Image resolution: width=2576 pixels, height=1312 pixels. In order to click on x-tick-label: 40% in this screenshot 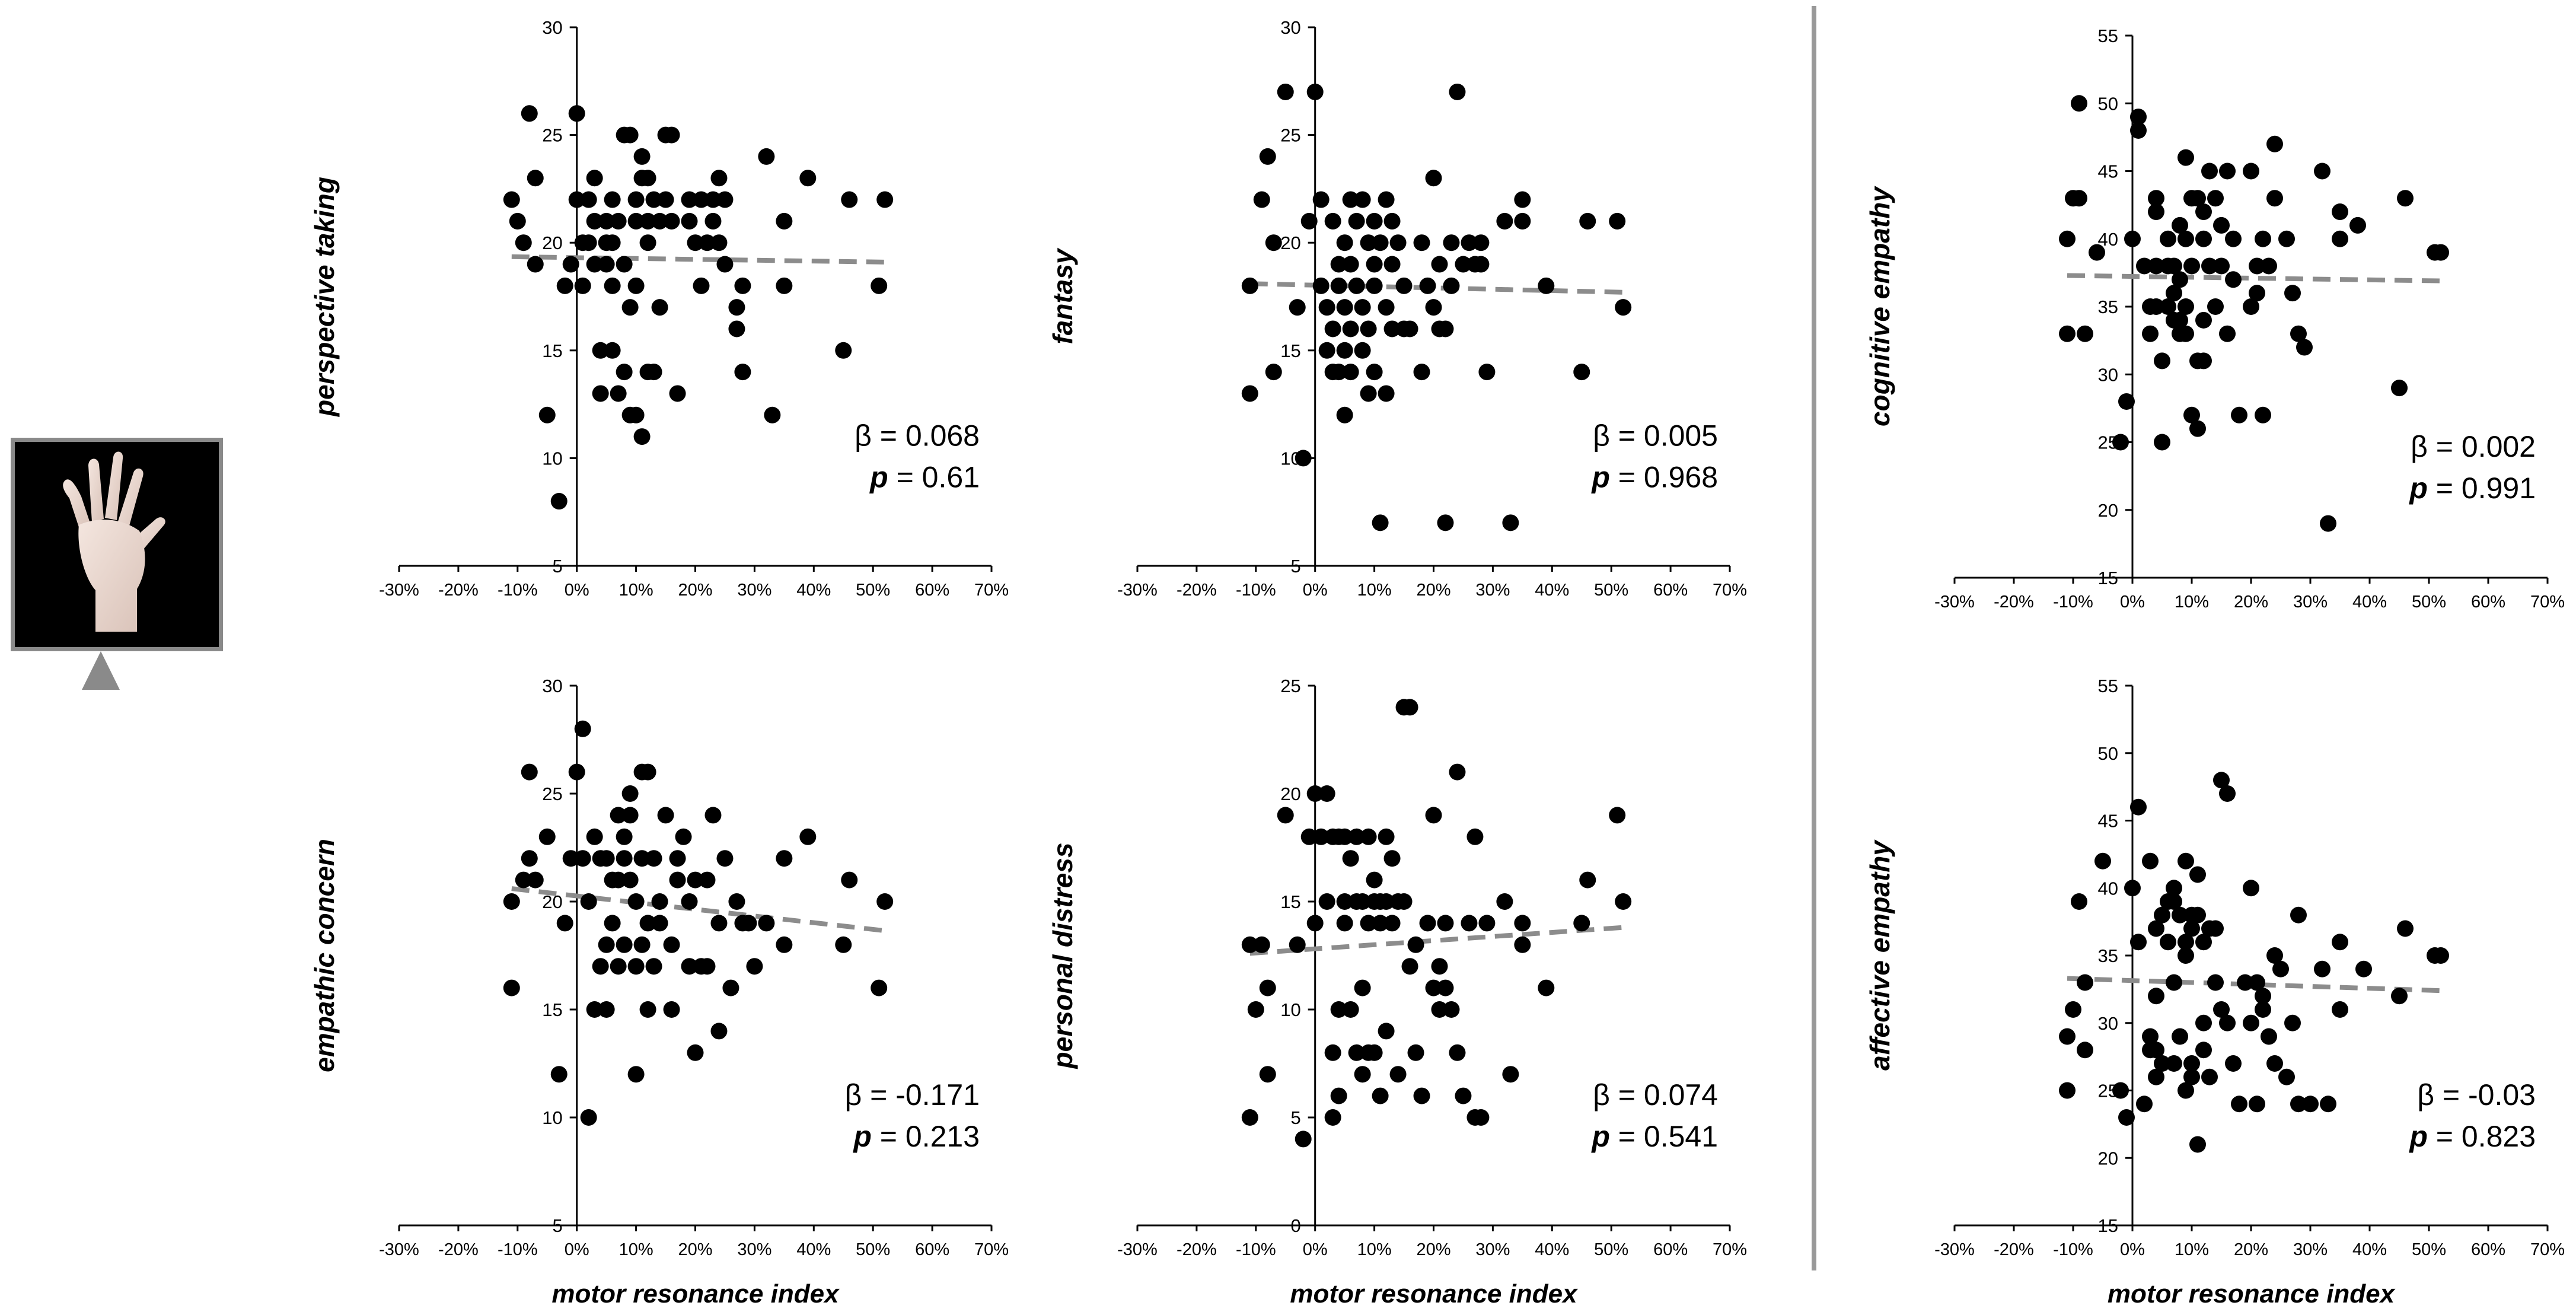, I will do `click(814, 590)`.